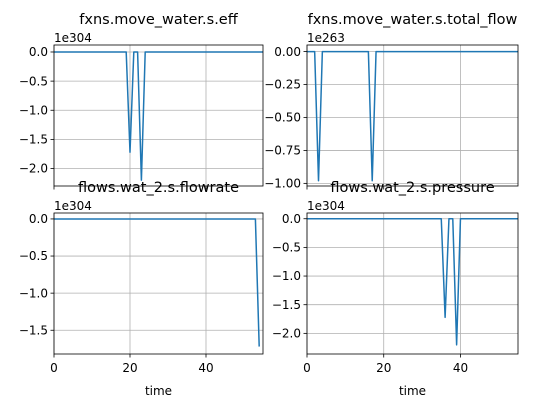  I want to click on subplot-title: flows.wat_2.s.pressure, so click(412, 188).